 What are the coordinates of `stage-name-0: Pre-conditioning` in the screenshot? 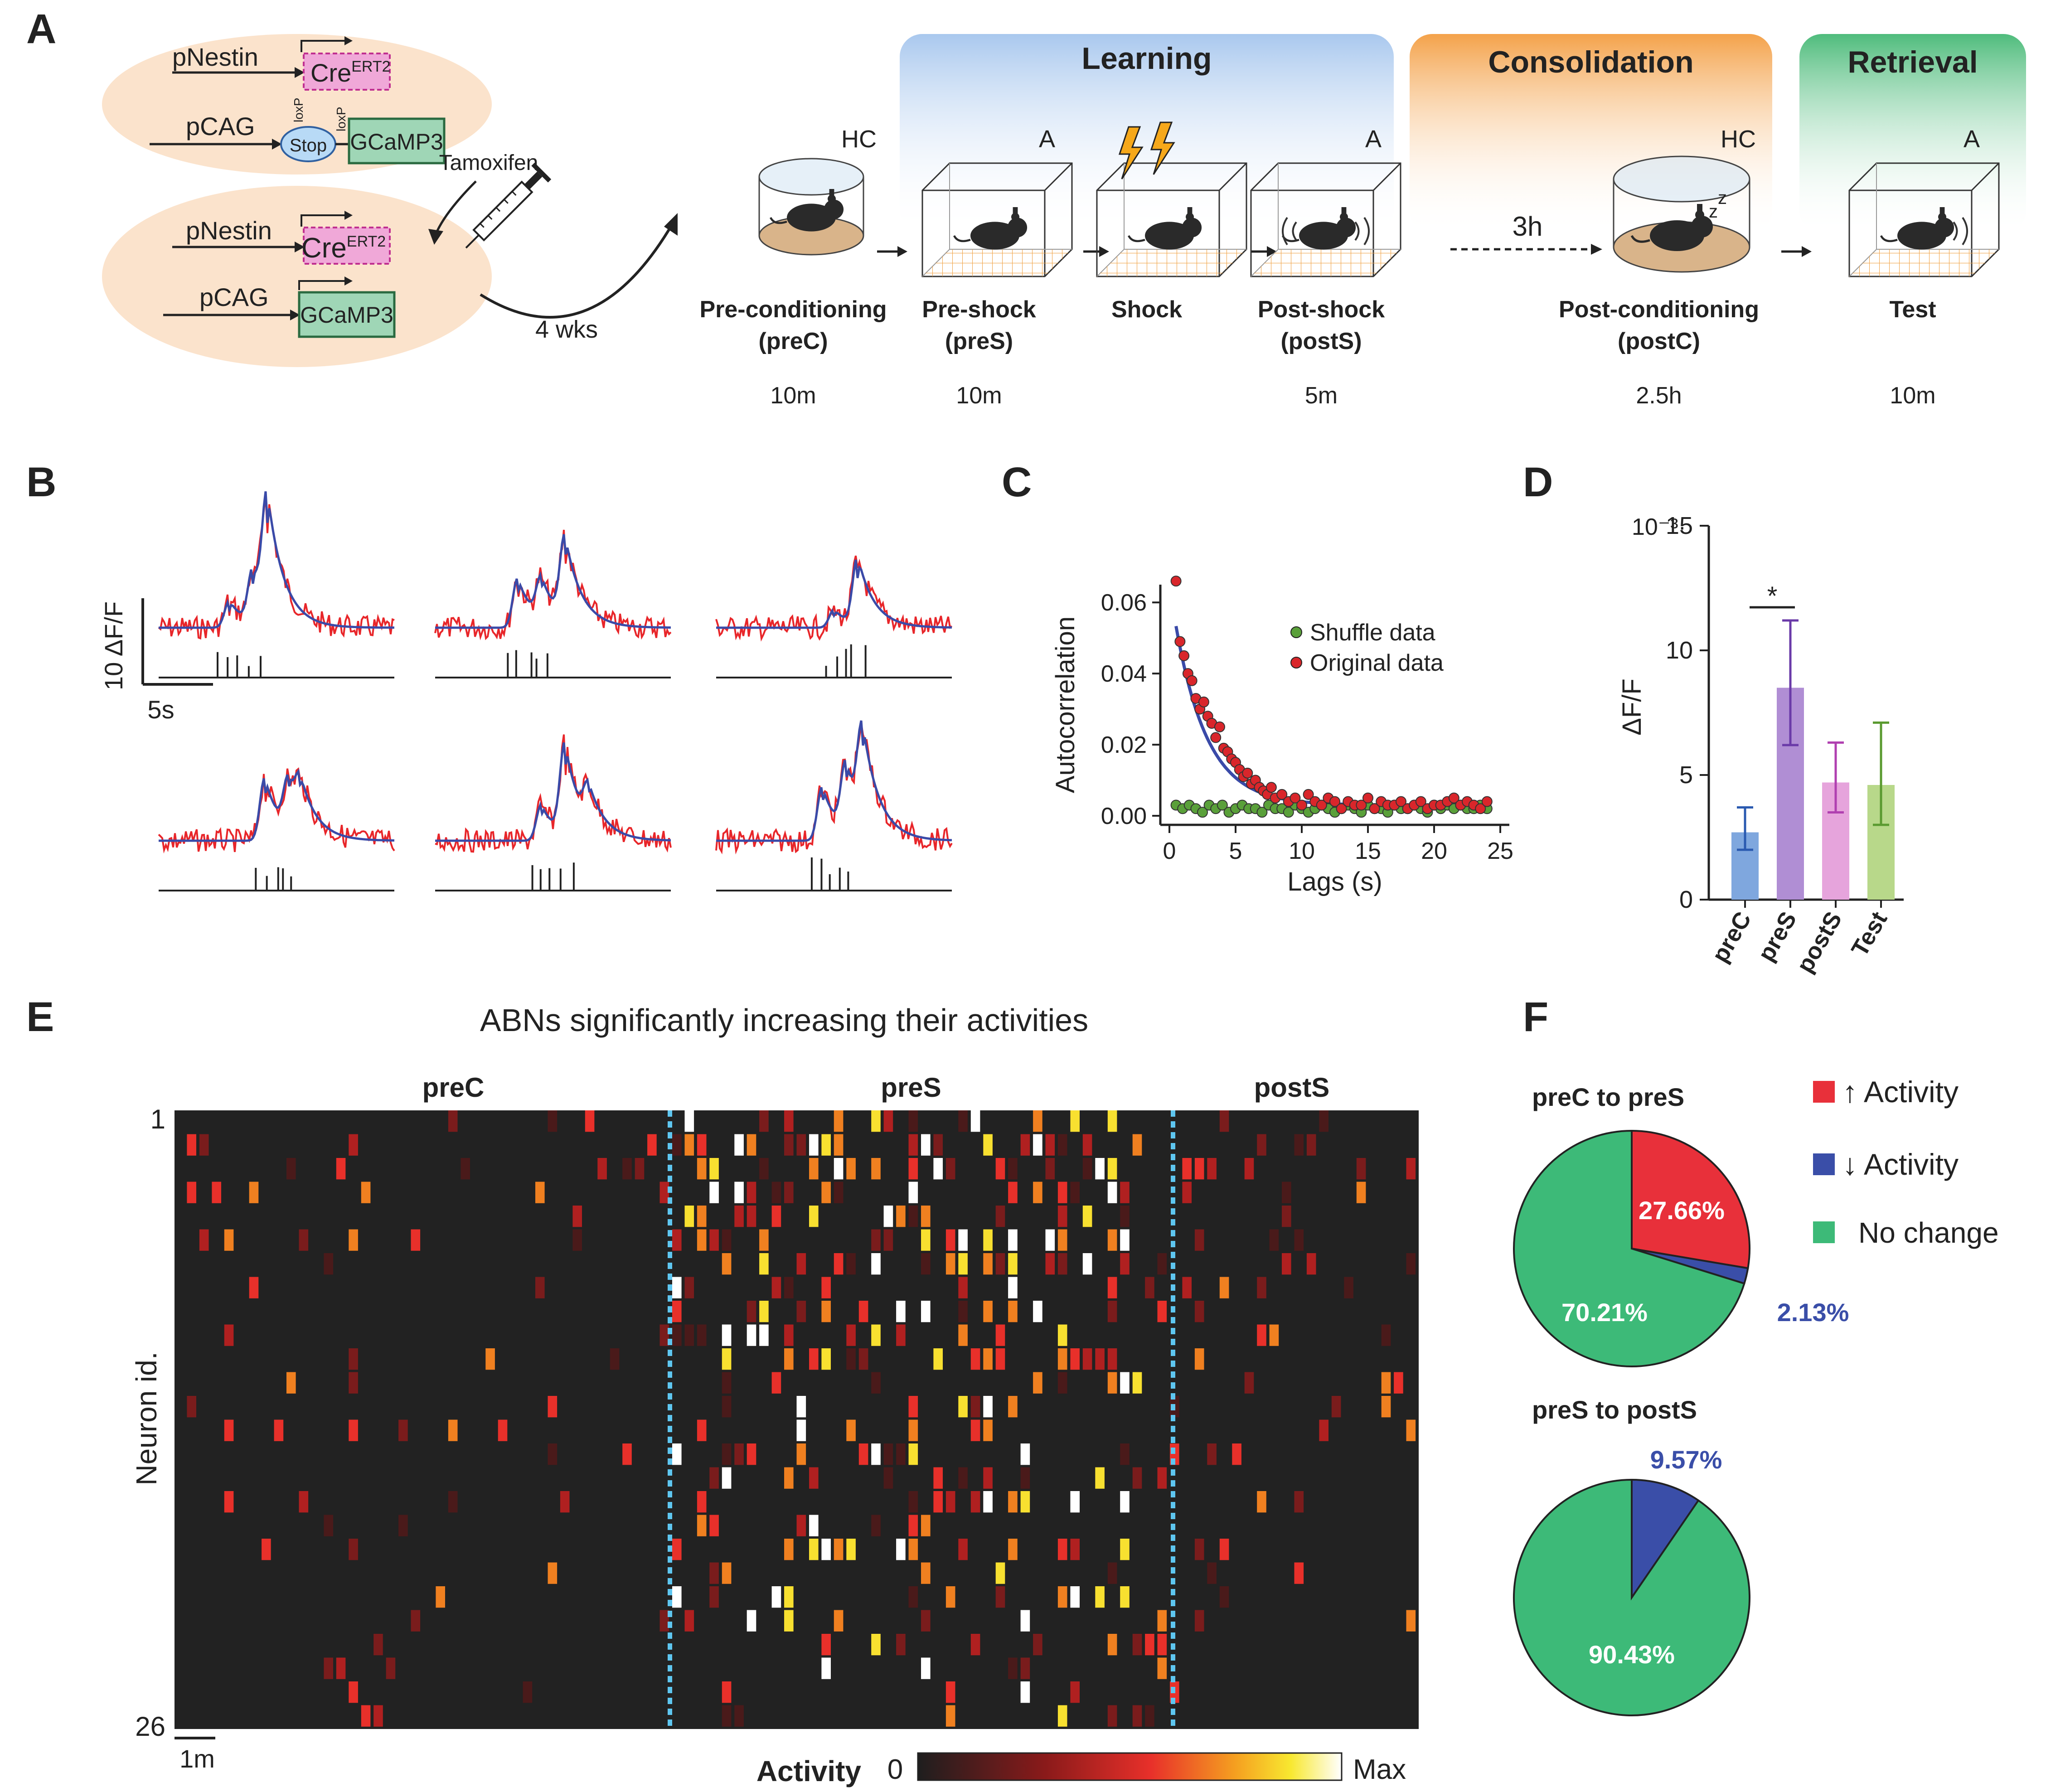 It's located at (793, 309).